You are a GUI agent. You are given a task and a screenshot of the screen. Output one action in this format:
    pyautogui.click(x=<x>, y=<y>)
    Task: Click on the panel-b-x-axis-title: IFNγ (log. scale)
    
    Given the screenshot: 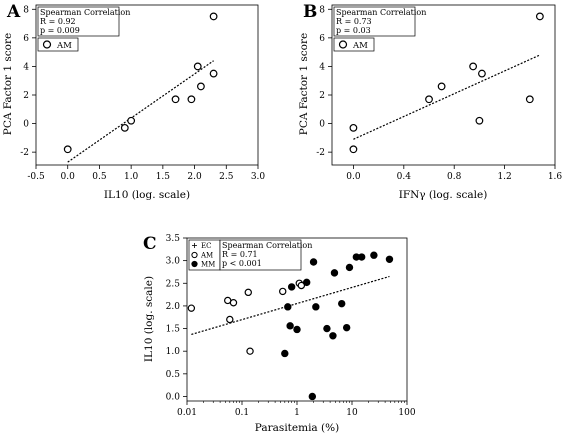 What is the action you would take?
    pyautogui.click(x=443, y=195)
    